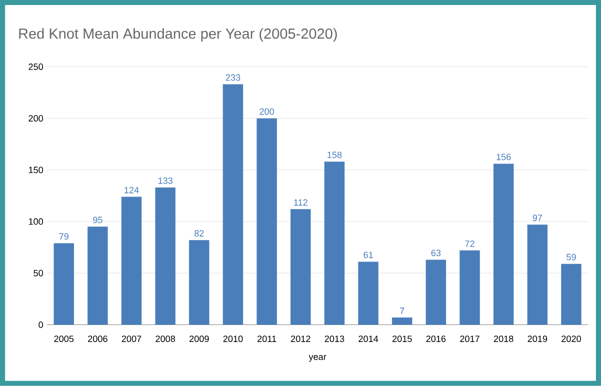 Image resolution: width=601 pixels, height=386 pixels. What do you see at coordinates (436, 339) in the screenshot?
I see `x-tick-label: 2016` at bounding box center [436, 339].